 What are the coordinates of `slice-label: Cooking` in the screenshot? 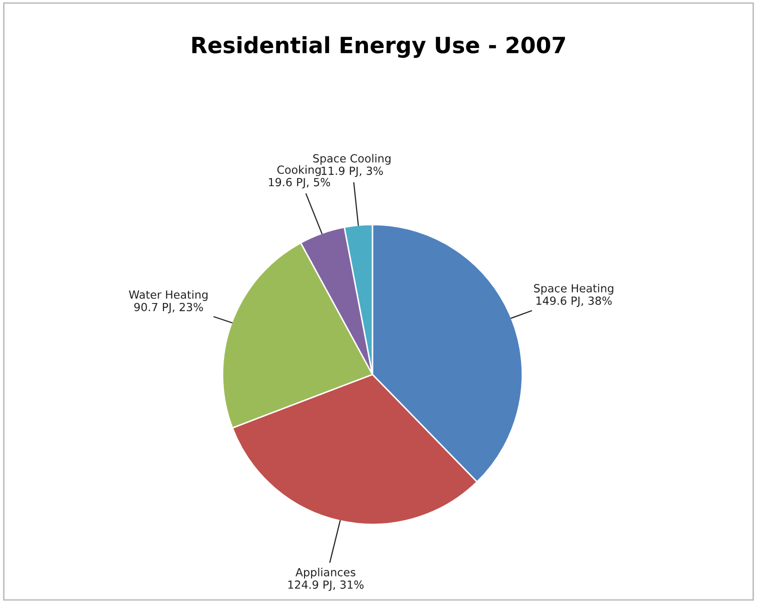 It's located at (299, 170).